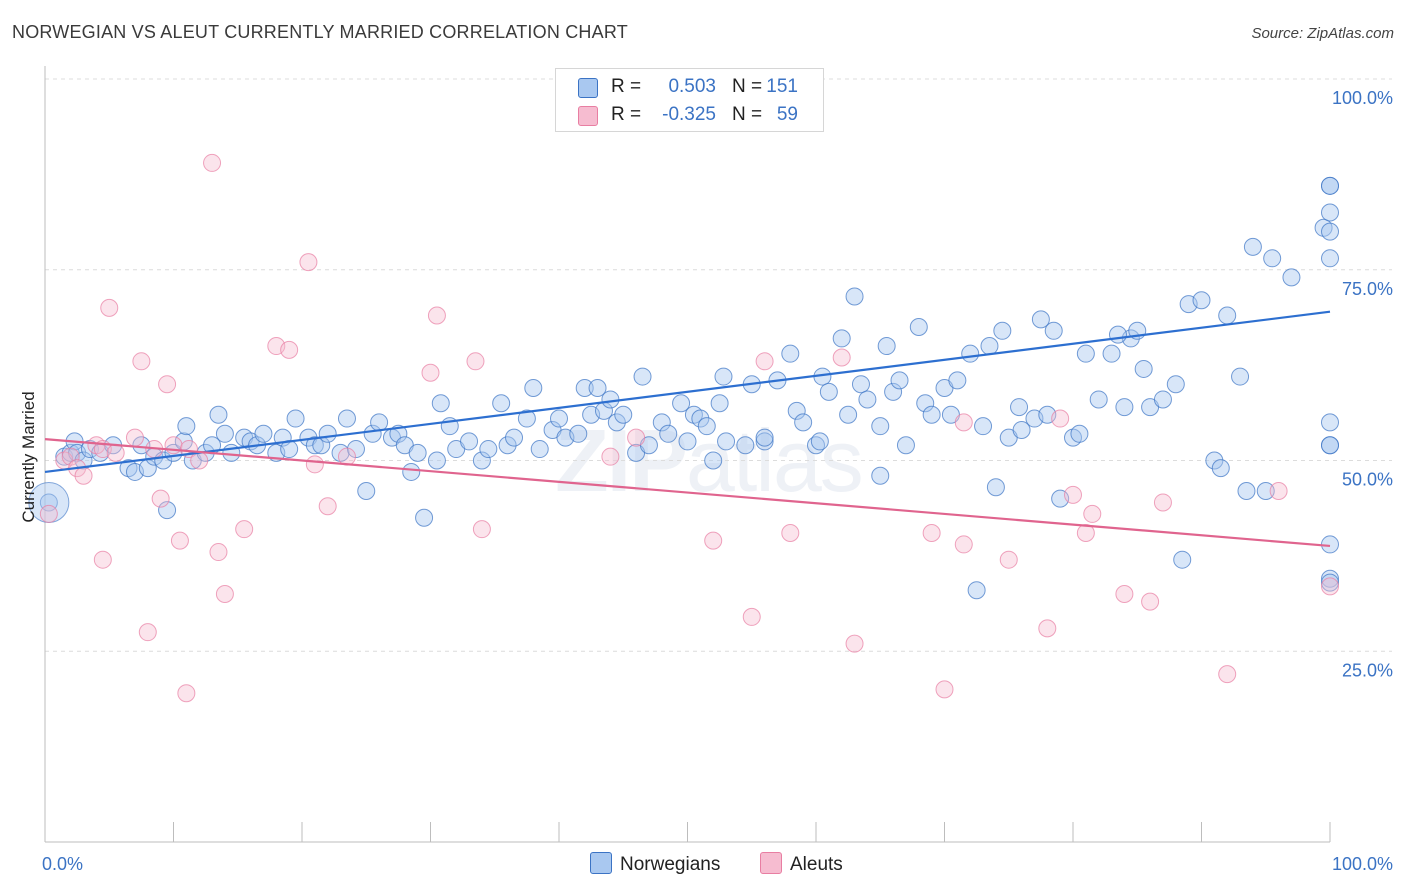 The height and width of the screenshot is (892, 1406). Describe the element at coordinates (1362, 864) in the screenshot. I see `x-tick-label: 100.0%` at that location.